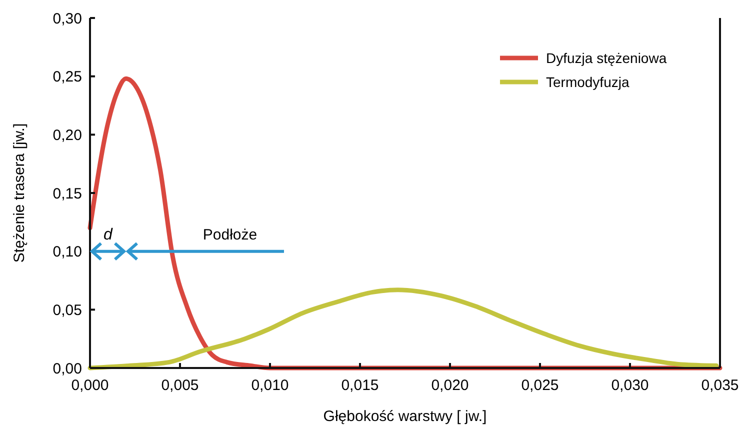  What do you see at coordinates (450, 385) in the screenshot?
I see `x-tick-label: 0,020` at bounding box center [450, 385].